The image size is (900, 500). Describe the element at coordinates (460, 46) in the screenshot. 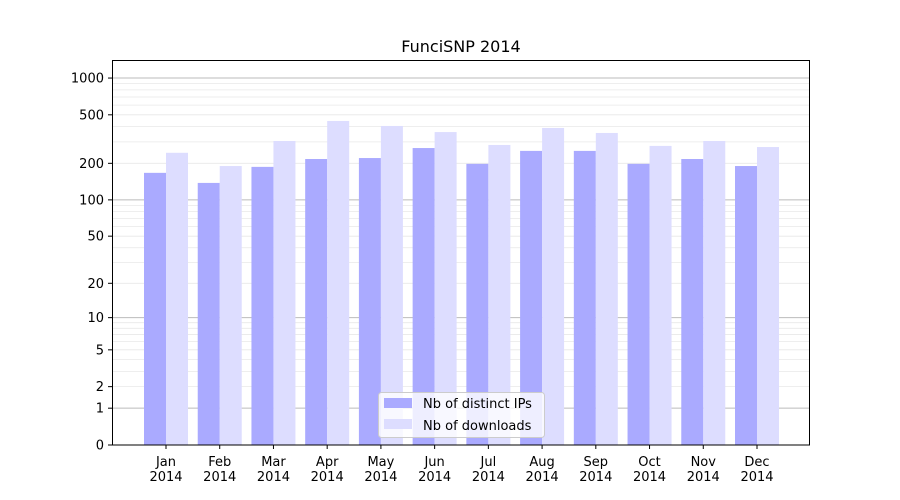

I see `chart-title: FunciSNP 2014` at that location.